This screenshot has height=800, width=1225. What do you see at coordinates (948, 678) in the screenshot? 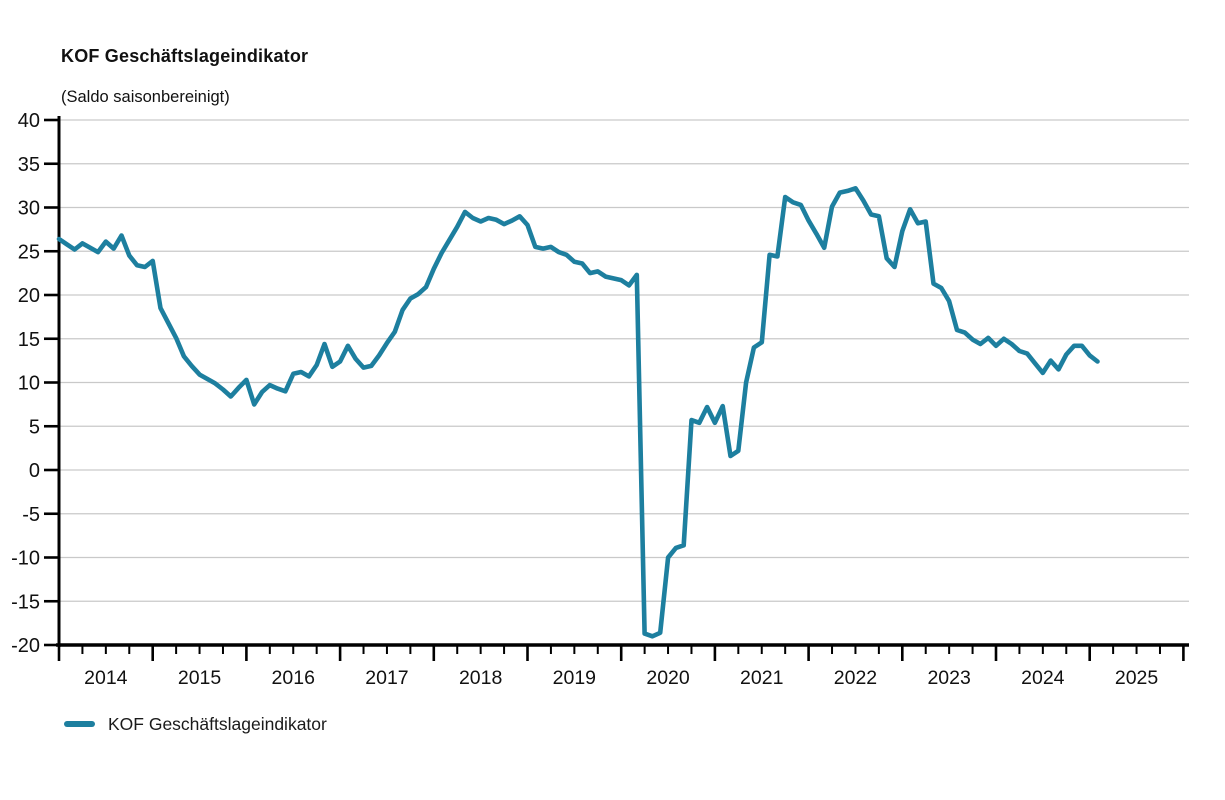
I see `x-tick-label: 2023` at bounding box center [948, 678].